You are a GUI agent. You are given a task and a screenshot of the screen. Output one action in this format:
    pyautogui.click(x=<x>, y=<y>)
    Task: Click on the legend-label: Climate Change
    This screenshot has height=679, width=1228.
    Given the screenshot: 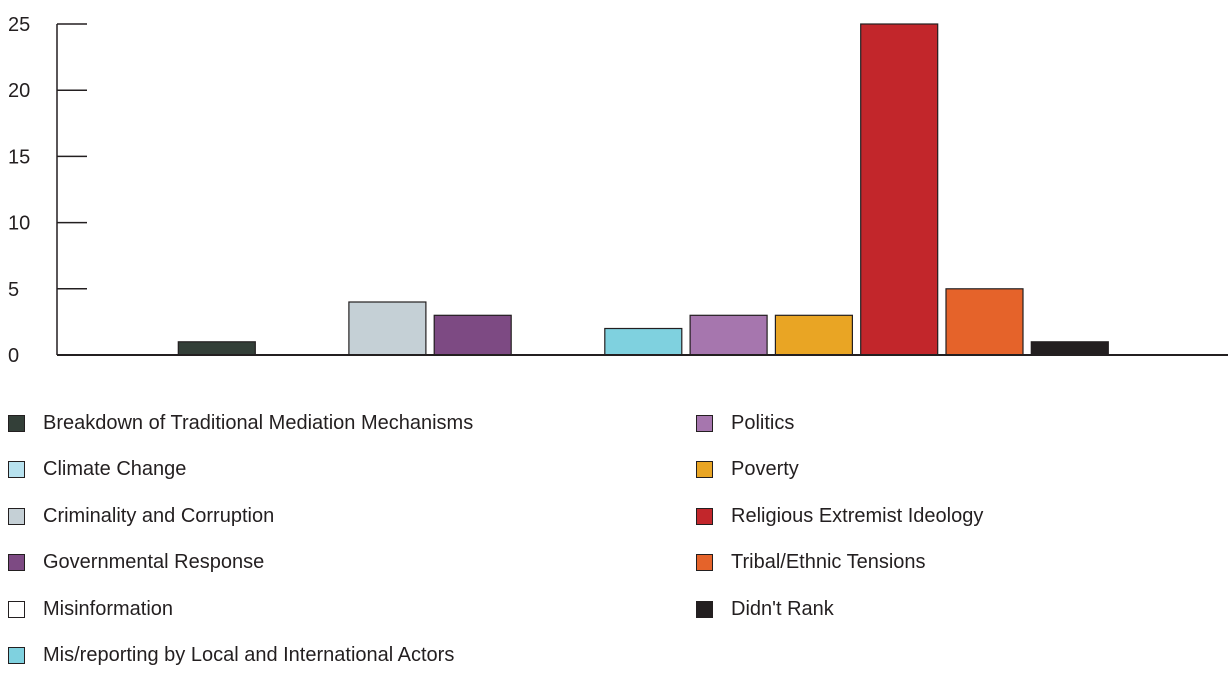 What is the action you would take?
    pyautogui.click(x=114, y=469)
    